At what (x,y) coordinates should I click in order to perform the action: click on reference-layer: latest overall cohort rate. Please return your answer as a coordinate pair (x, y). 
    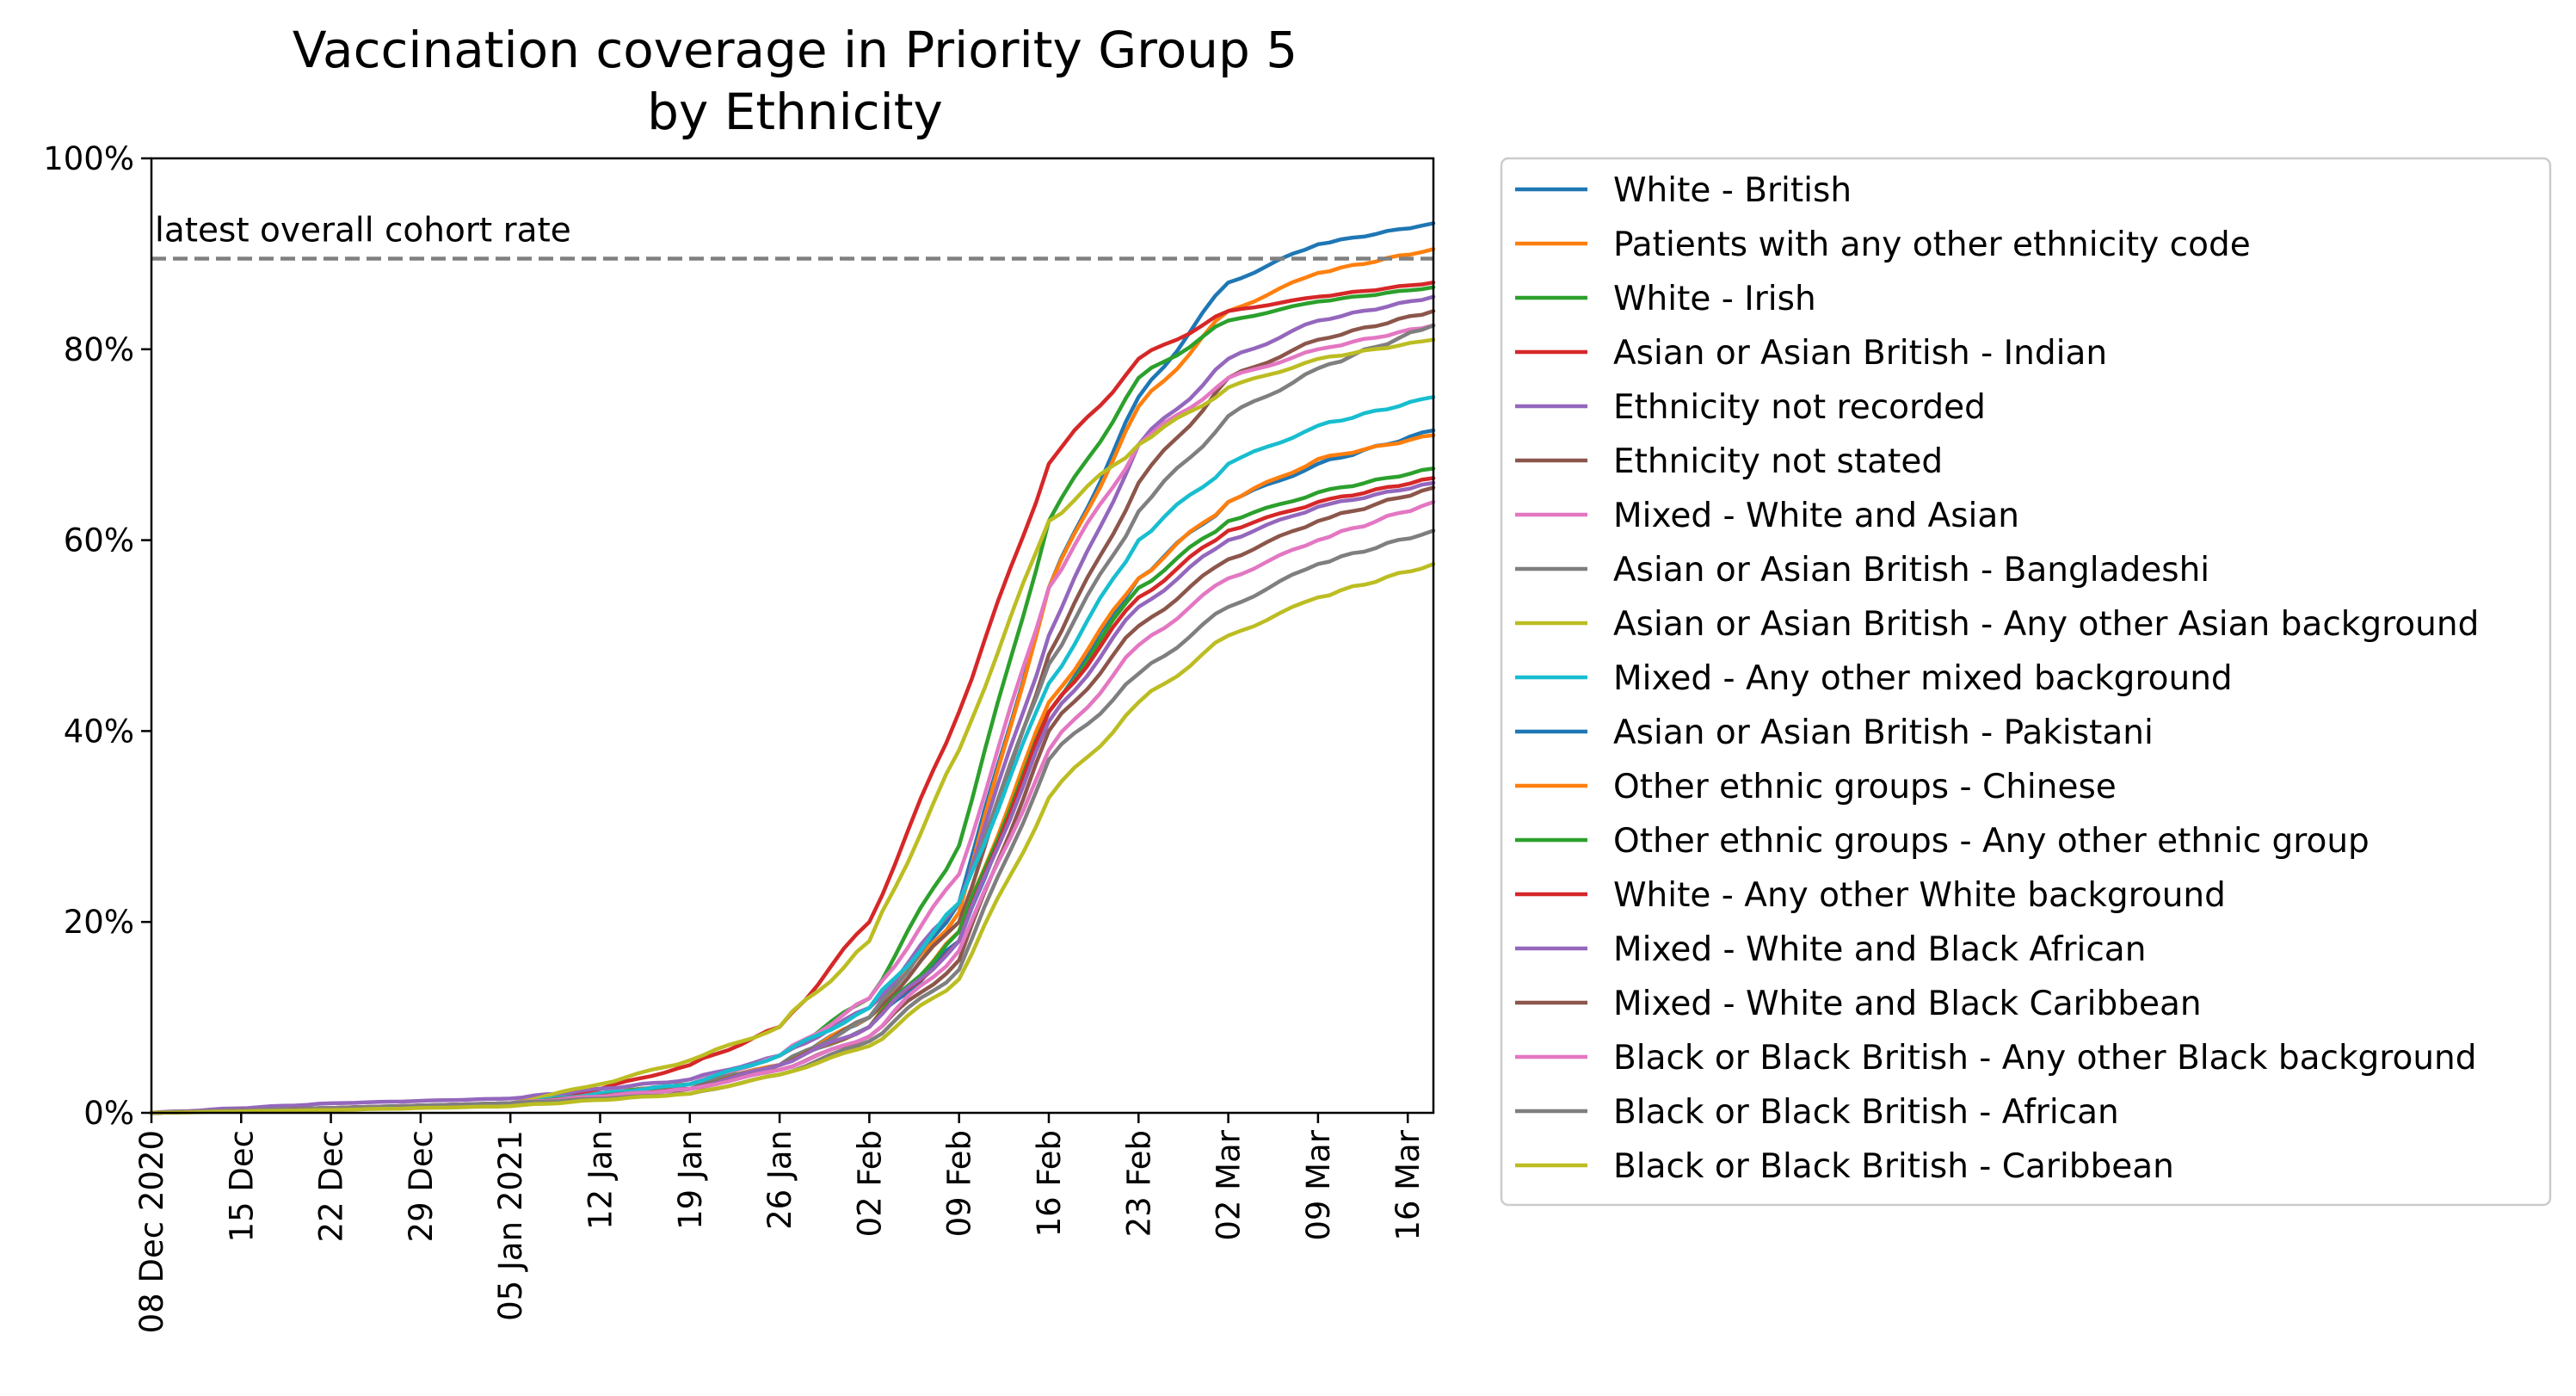
    Looking at the image, I should click on (792, 236).